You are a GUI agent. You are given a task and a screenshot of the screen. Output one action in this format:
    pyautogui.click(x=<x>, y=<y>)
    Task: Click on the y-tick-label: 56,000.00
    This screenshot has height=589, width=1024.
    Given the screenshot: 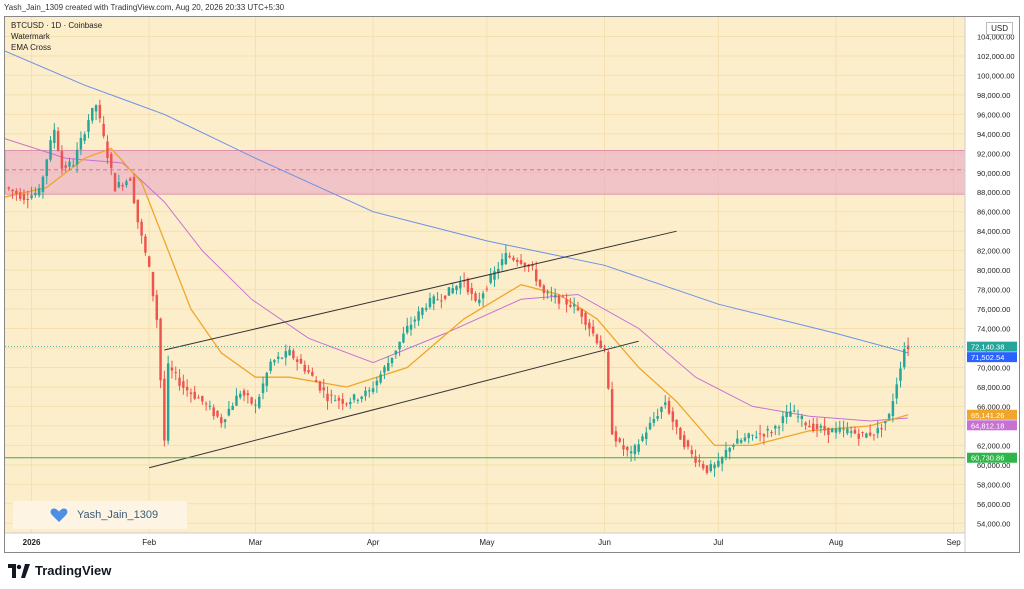 What is the action you would take?
    pyautogui.click(x=993, y=504)
    